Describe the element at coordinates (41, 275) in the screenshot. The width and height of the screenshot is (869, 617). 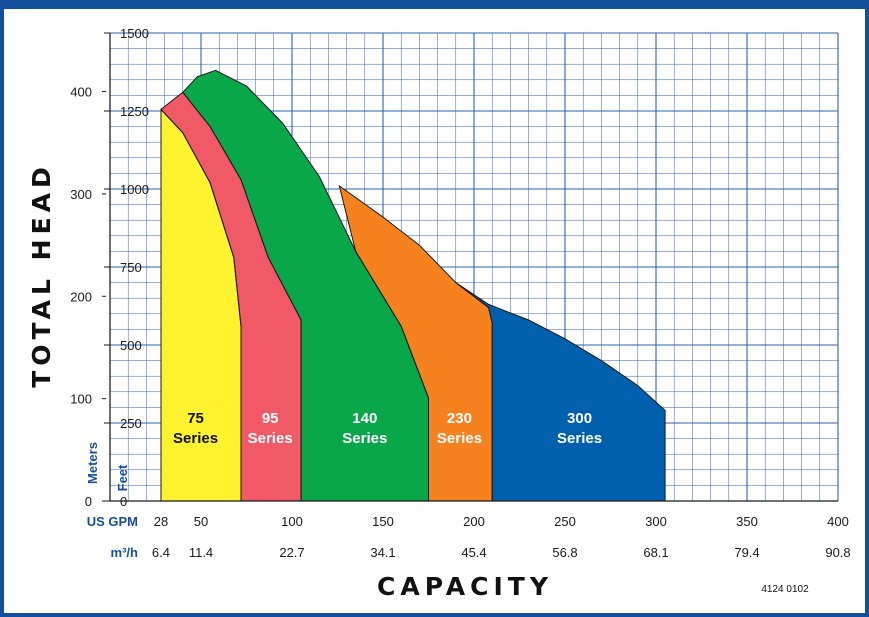
I see `y-axis-title: TOTAL HEAD` at that location.